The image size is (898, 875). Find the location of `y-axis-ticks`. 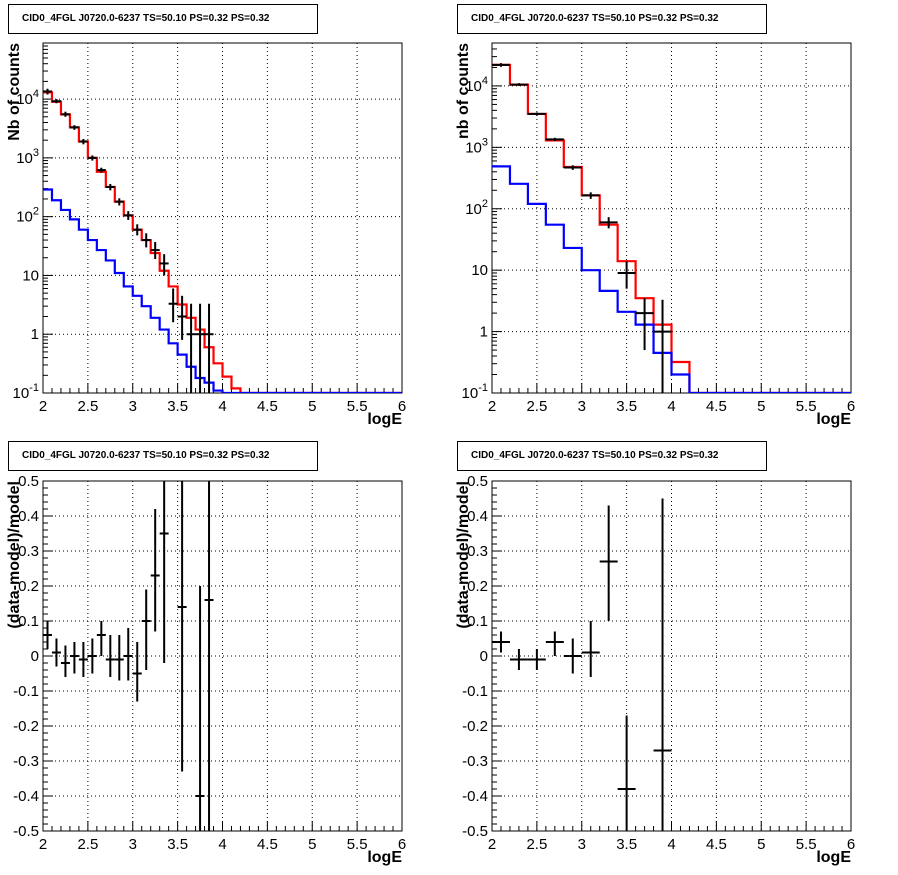

y-axis-ticks is located at coordinates (497, 656).